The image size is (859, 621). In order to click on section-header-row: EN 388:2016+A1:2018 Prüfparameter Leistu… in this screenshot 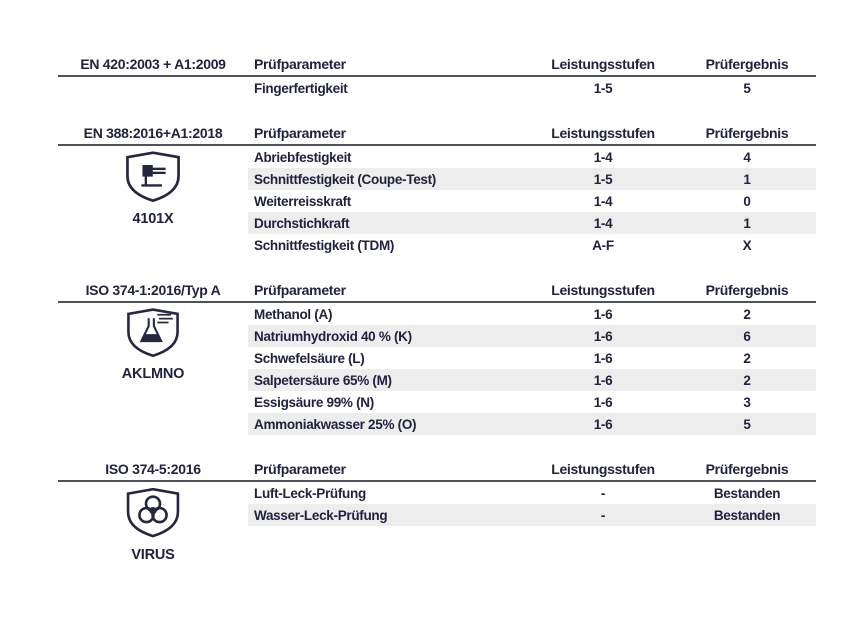, I will do `click(437, 135)`.